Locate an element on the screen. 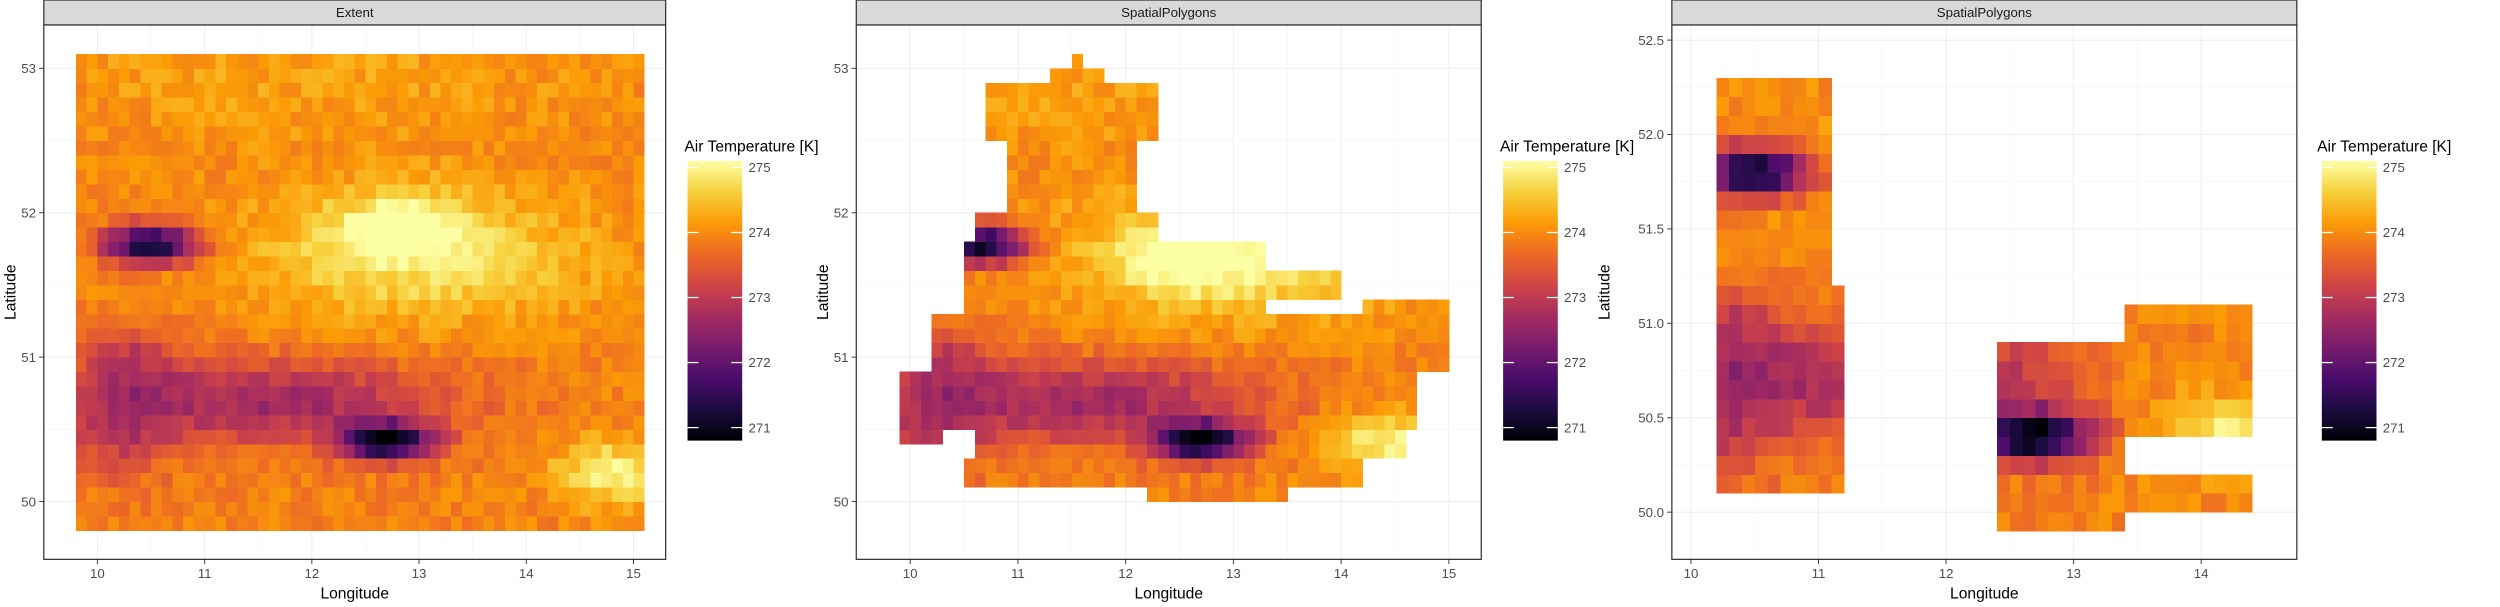 Image resolution: width=2500 pixels, height=607 pixels. legend-tick-label: 275 is located at coordinates (759, 167).